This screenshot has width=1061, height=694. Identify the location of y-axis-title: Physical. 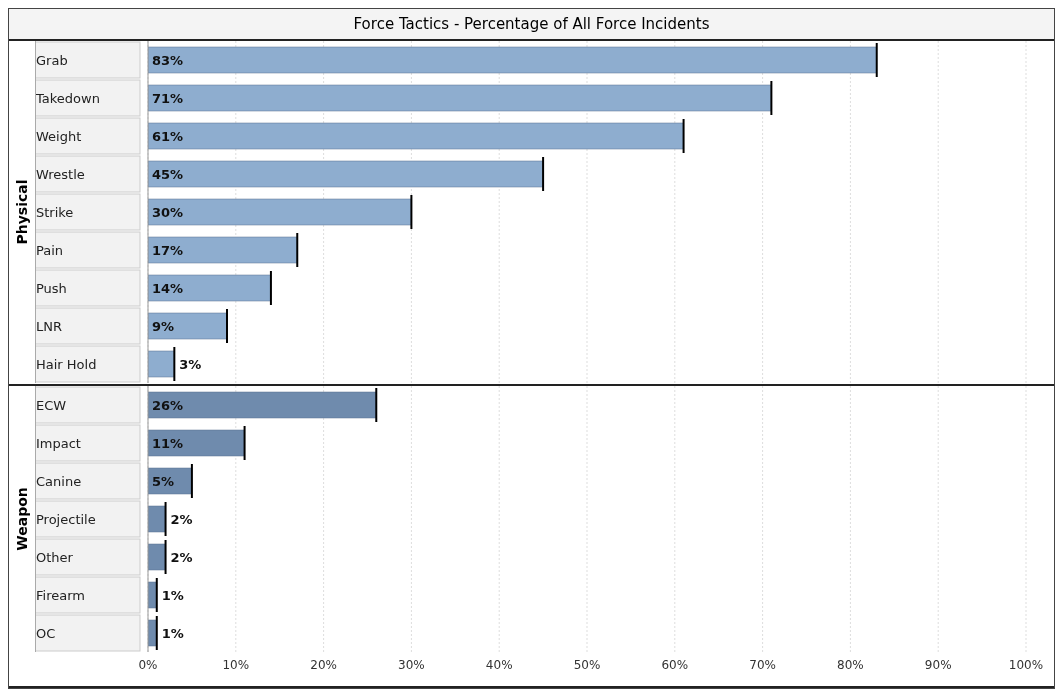
(22, 212).